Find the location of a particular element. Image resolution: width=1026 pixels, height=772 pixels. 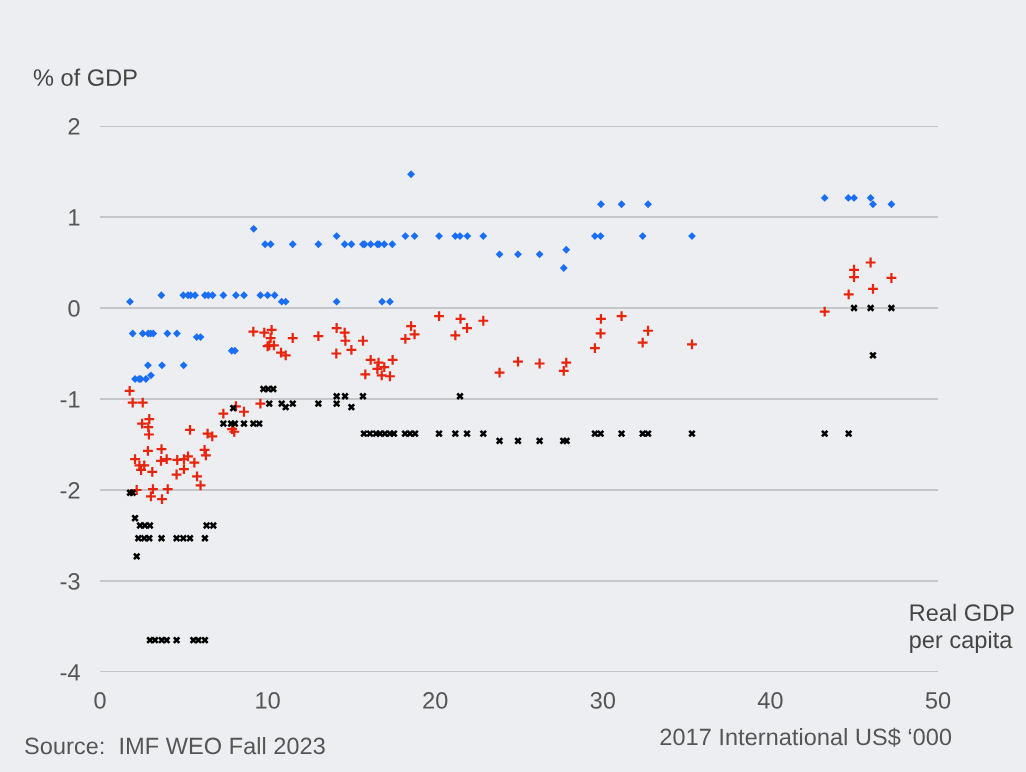

x-tick-label: 50 is located at coordinates (938, 700).